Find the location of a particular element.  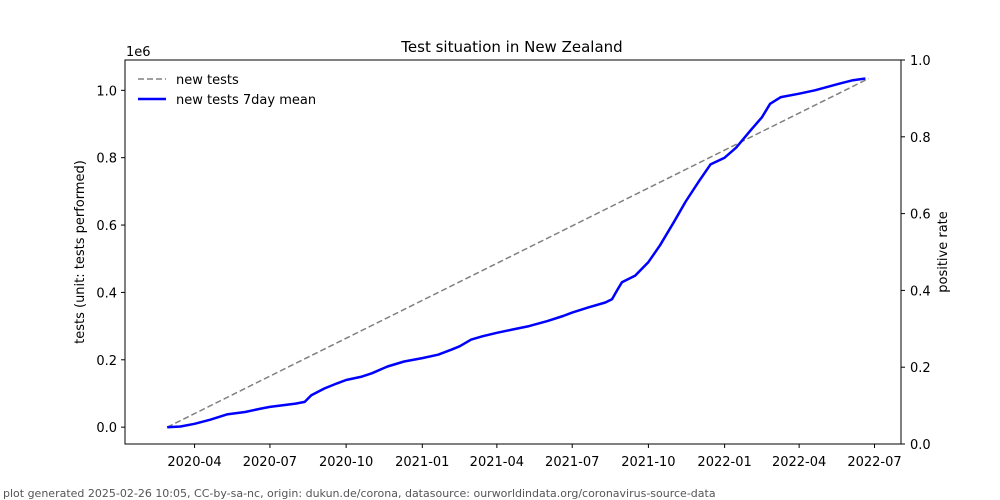

x-tick-label: 2021-04 is located at coordinates (497, 462).